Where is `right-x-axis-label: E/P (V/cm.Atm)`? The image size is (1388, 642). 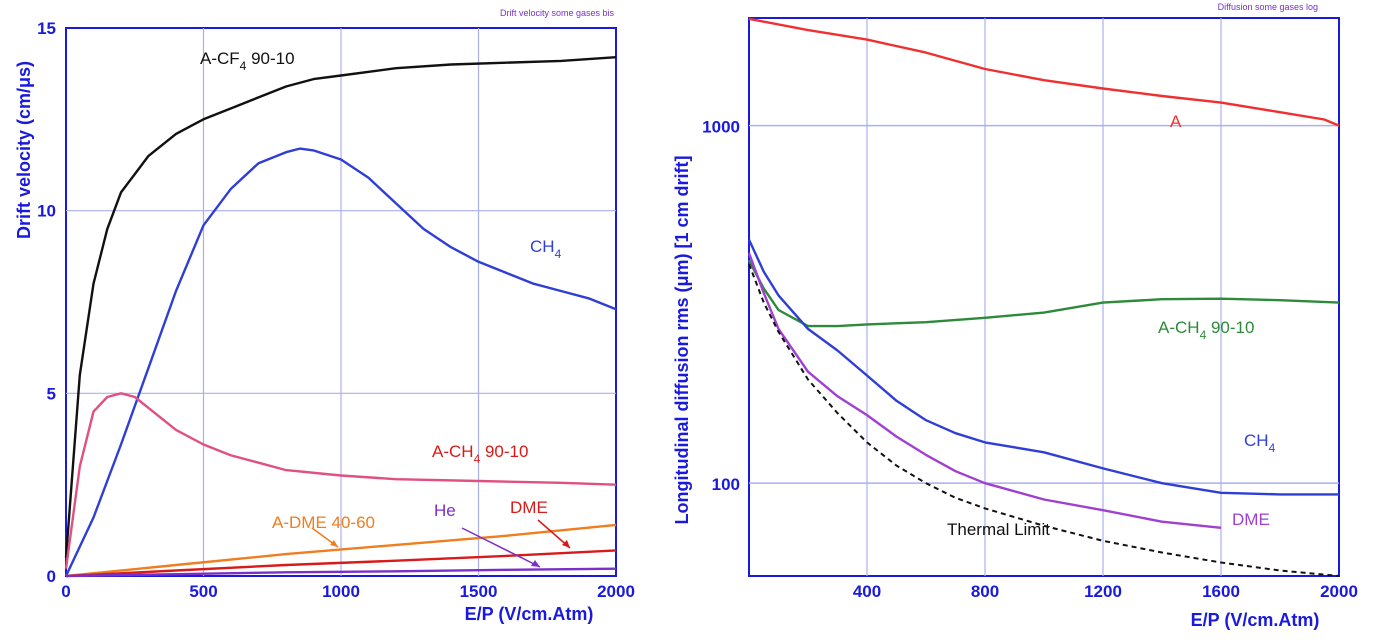
right-x-axis-label: E/P (V/cm.Atm) is located at coordinates (1255, 620).